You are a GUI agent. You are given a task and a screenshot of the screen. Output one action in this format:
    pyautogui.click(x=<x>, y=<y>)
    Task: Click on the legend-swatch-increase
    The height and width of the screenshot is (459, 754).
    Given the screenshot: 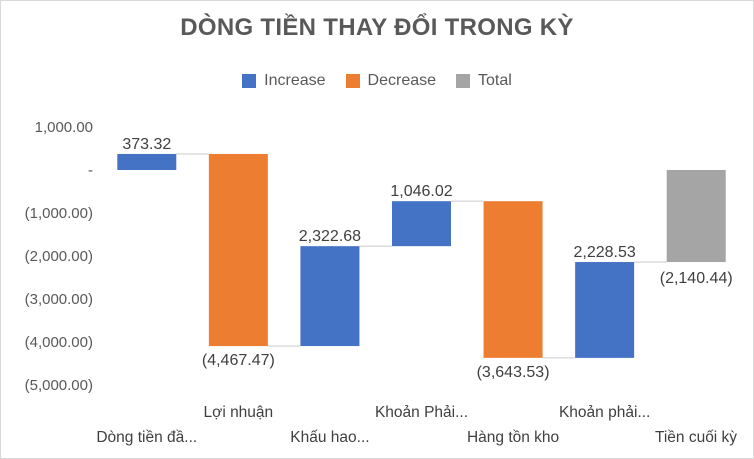 What is the action you would take?
    pyautogui.click(x=249, y=81)
    